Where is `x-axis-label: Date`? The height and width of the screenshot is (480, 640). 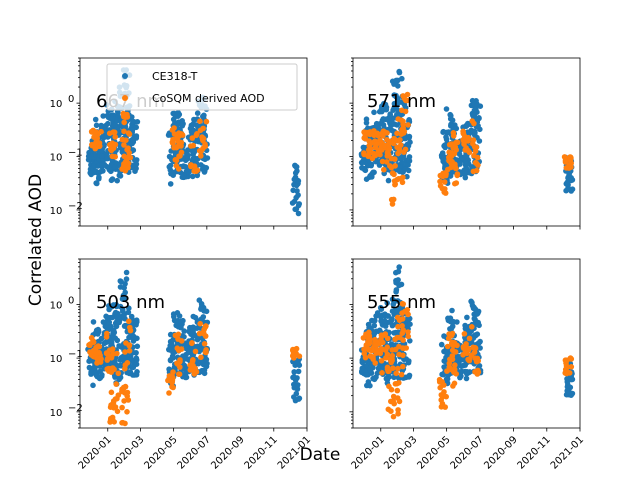
x-axis-label: Date is located at coordinates (320, 455).